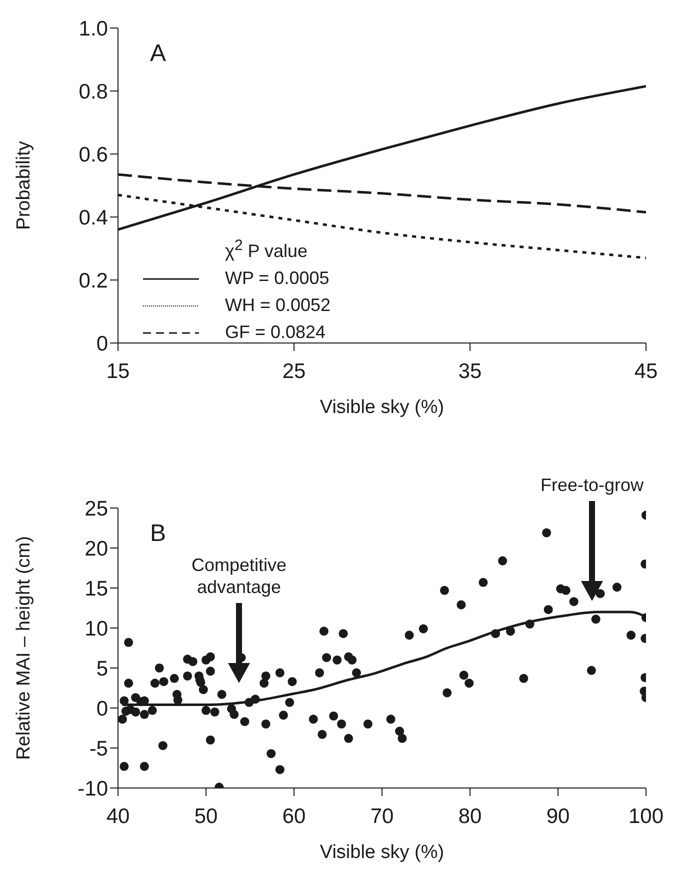  Describe the element at coordinates (93, 218) in the screenshot. I see `y-tick-label: 0.4` at that location.